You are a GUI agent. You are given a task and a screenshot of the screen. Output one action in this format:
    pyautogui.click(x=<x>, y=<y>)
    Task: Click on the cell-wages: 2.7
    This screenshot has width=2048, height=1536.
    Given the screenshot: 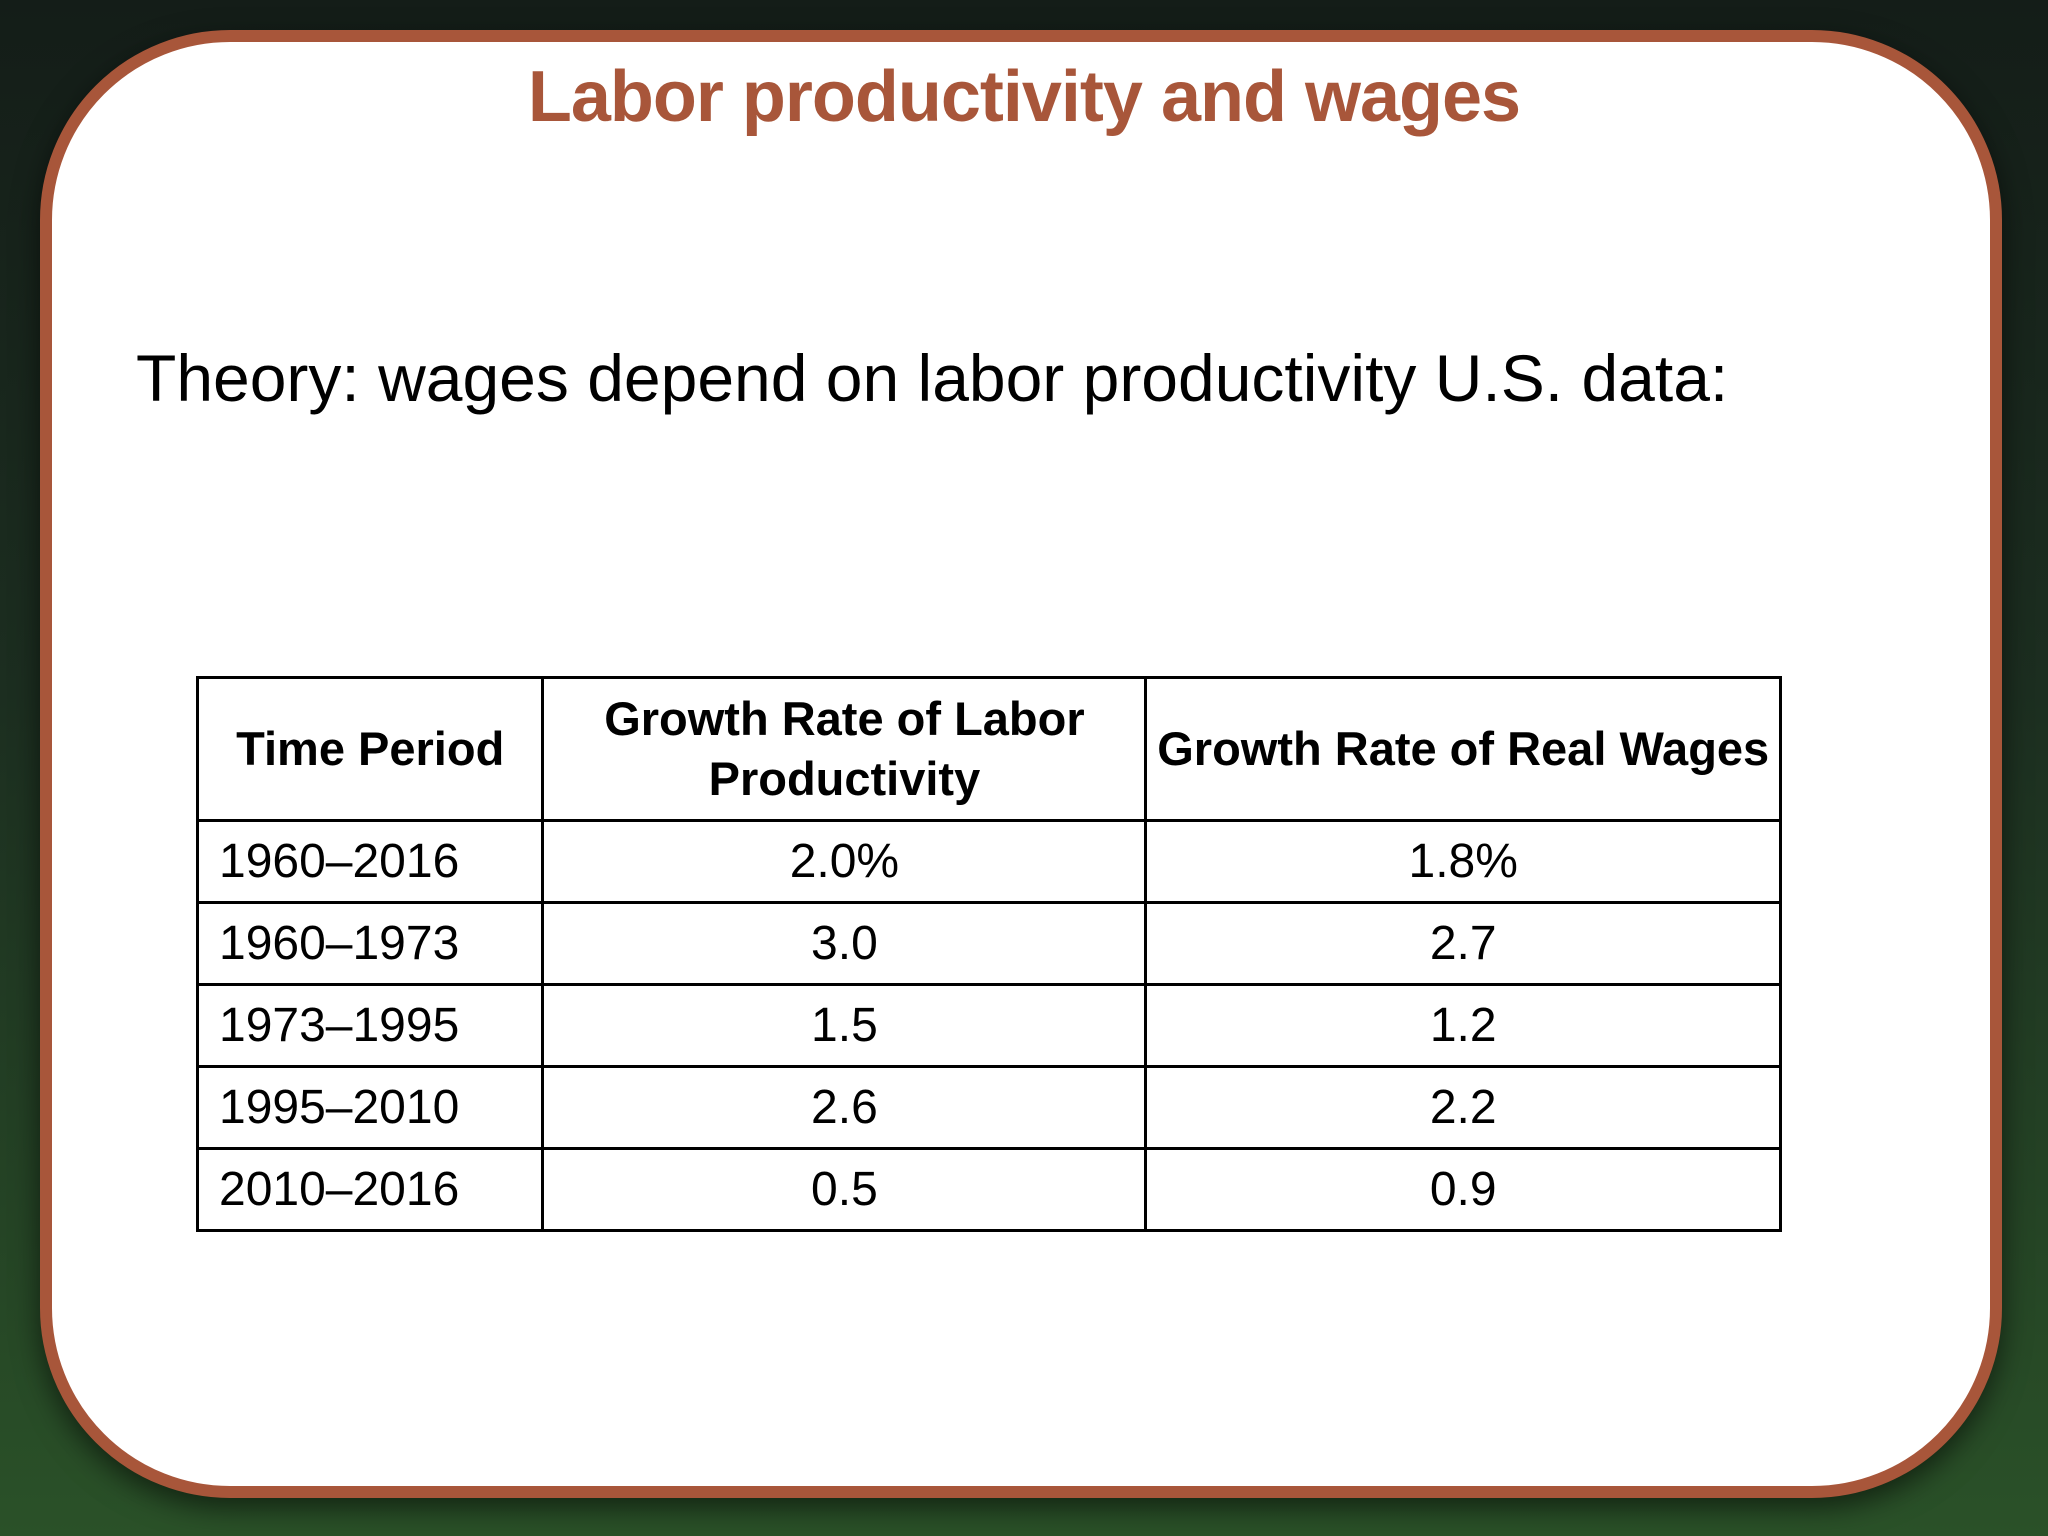 What is the action you would take?
    pyautogui.click(x=1463, y=943)
    